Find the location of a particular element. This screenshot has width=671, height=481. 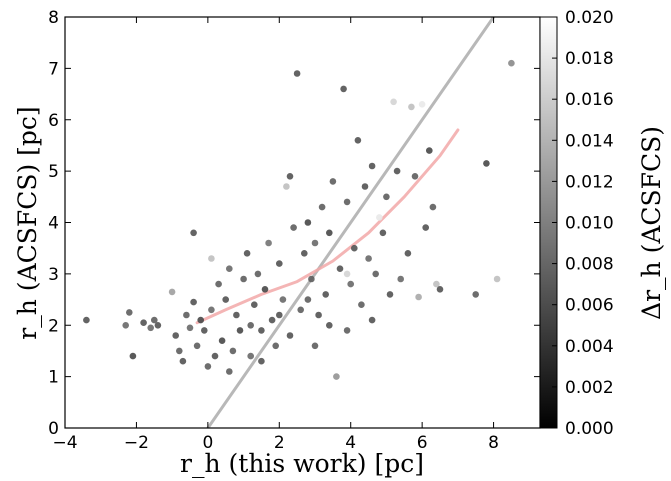

y-tick-label: 2 is located at coordinates (53, 326).